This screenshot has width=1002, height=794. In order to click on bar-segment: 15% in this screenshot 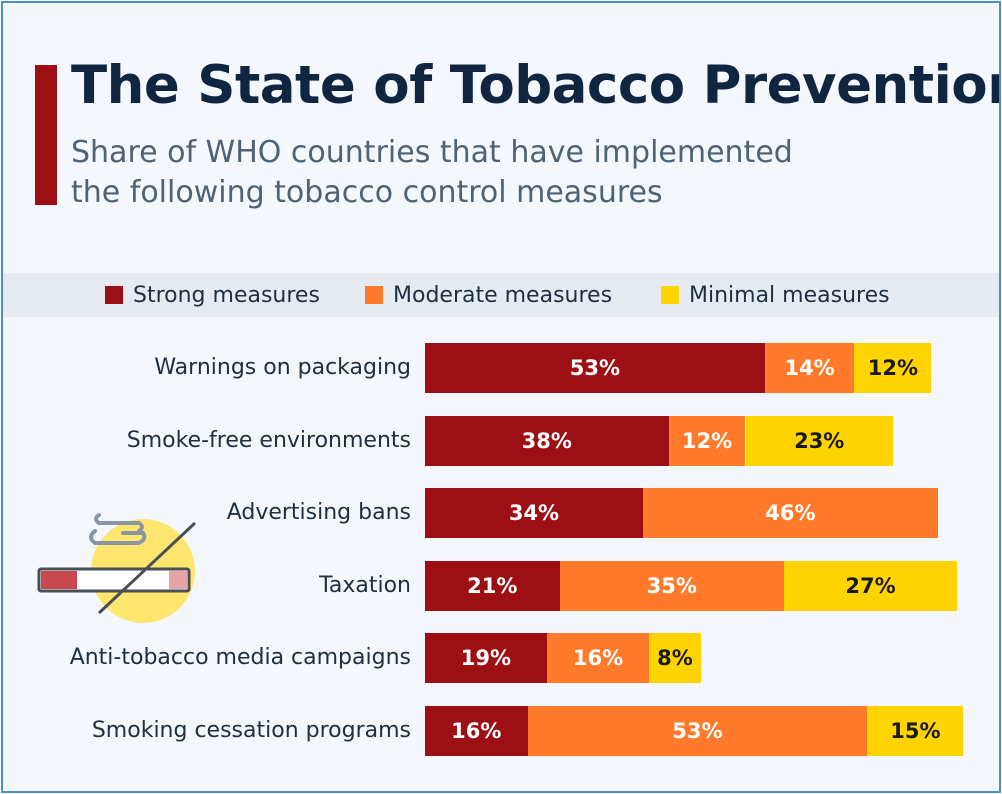, I will do `click(915, 730)`.